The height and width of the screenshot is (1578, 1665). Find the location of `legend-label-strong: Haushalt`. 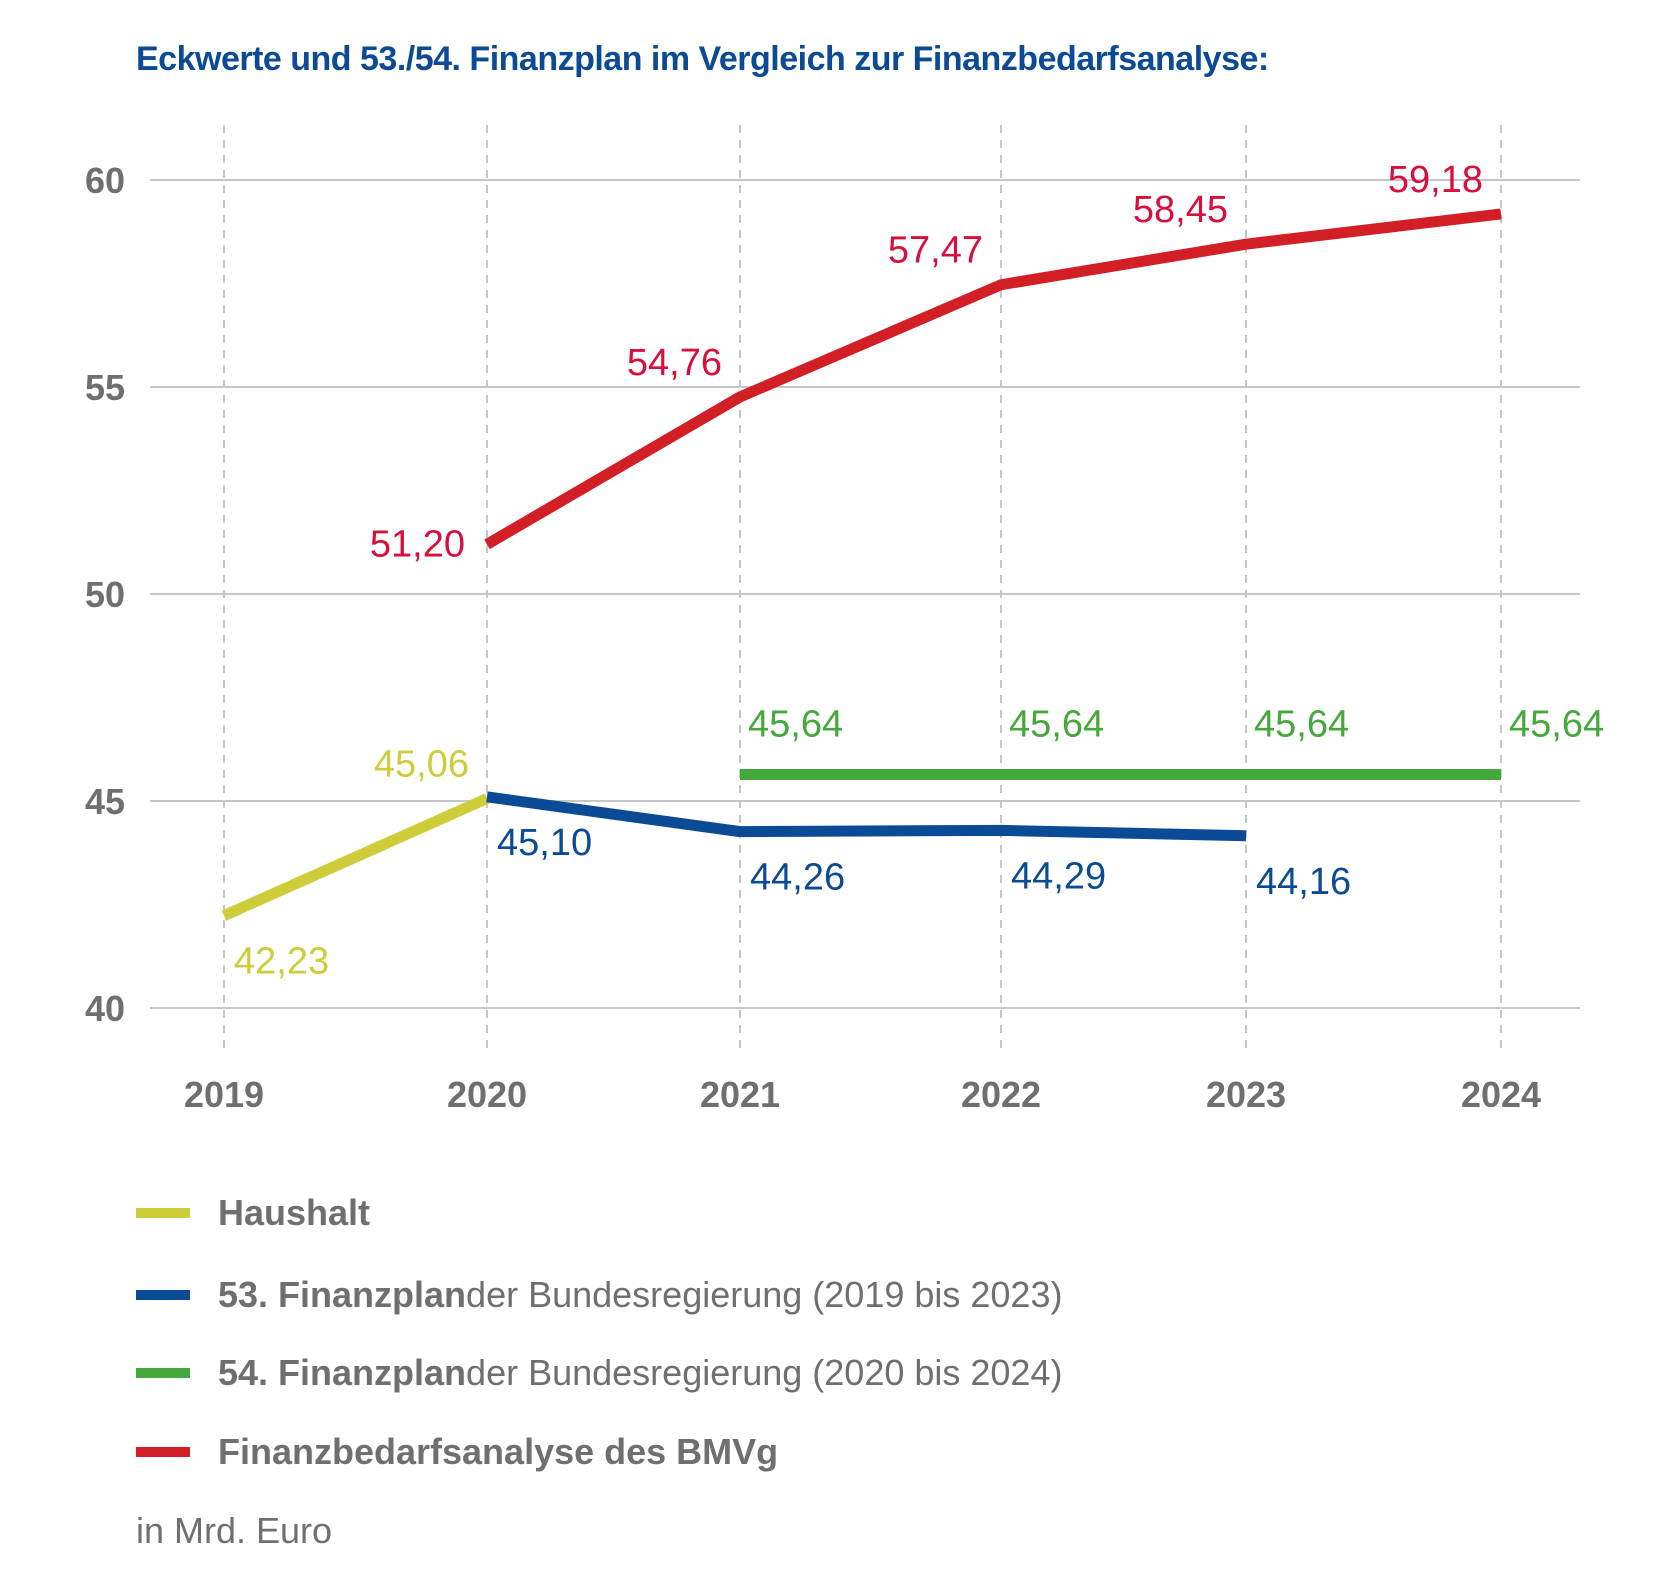

legend-label-strong: Haushalt is located at coordinates (294, 1212).